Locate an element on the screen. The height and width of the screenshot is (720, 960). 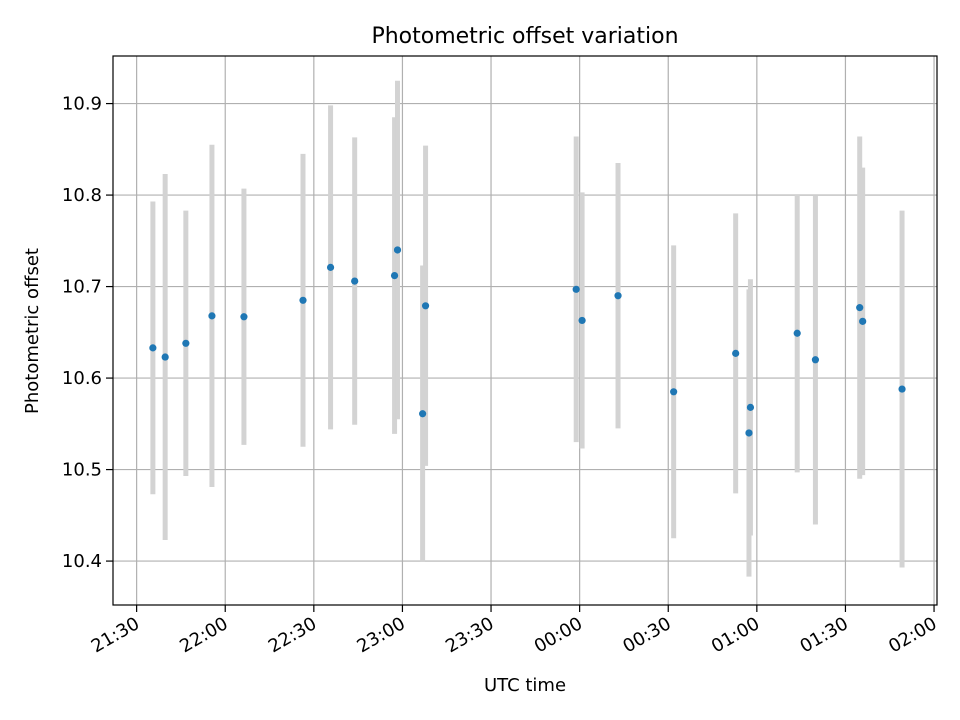
y-tick-label: 10.8 is located at coordinates (82, 195).